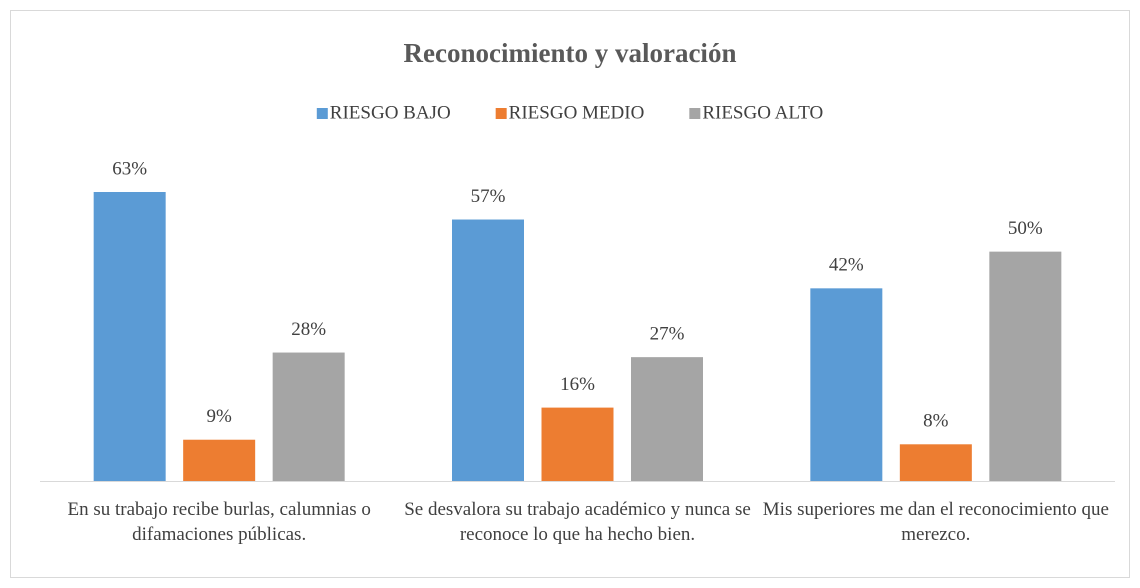 This screenshot has height=588, width=1140. I want to click on data-label: 16%, so click(577, 384).